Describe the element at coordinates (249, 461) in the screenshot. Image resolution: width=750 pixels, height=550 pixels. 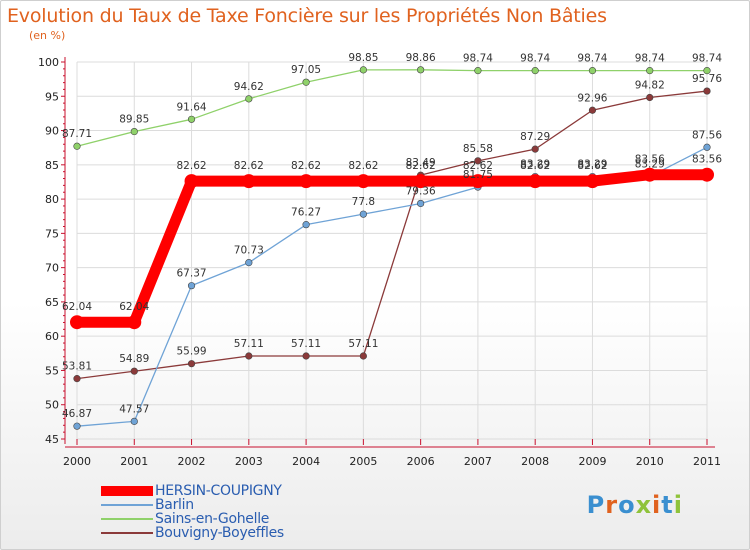
I see `x-tick-label: 2003` at that location.